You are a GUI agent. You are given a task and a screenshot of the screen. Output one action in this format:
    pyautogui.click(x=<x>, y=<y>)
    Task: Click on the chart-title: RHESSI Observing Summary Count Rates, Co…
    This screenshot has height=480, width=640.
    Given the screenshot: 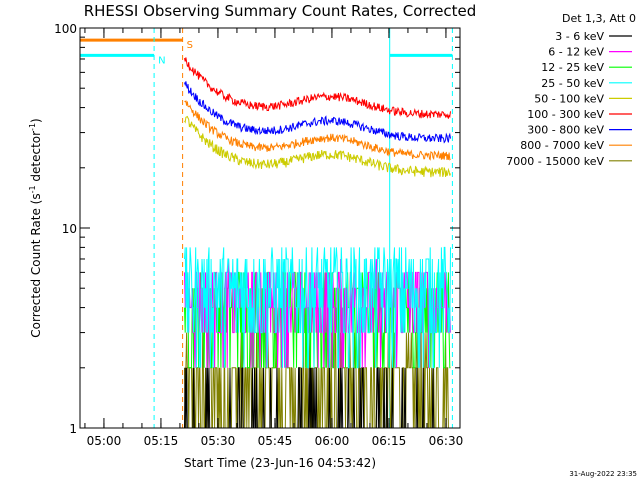 What is the action you would take?
    pyautogui.click(x=280, y=11)
    